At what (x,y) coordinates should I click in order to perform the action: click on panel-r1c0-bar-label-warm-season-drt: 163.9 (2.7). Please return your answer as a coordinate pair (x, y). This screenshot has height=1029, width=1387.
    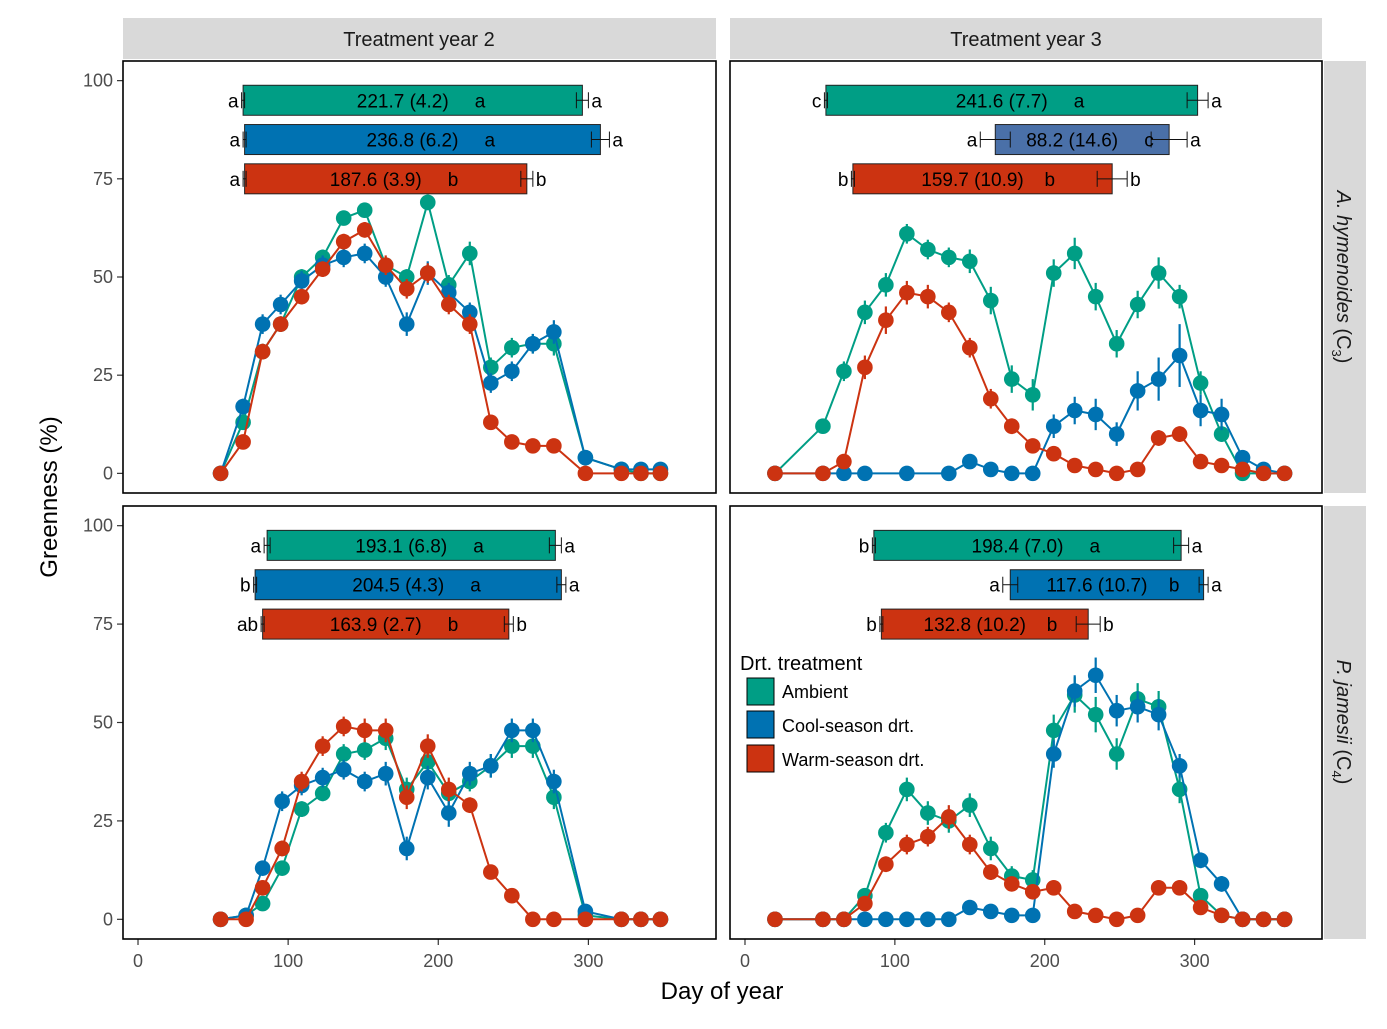
    Looking at the image, I should click on (376, 625).